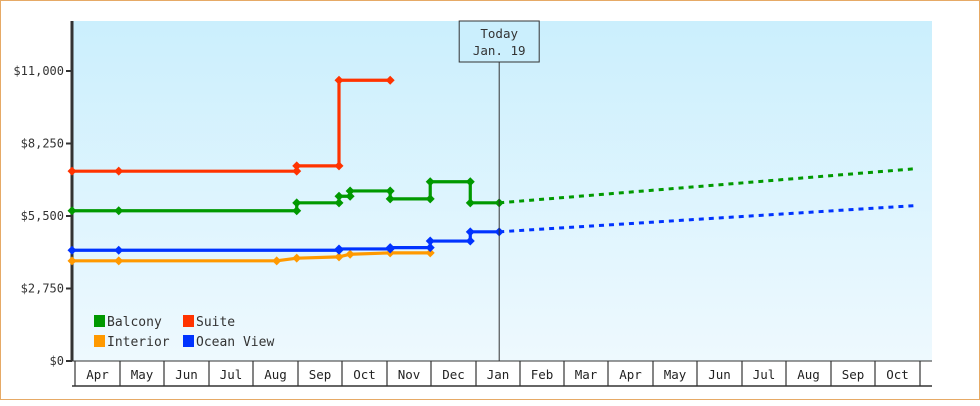  Describe the element at coordinates (499, 190) in the screenshot. I see `today-marker: Today Jan. 19` at that location.